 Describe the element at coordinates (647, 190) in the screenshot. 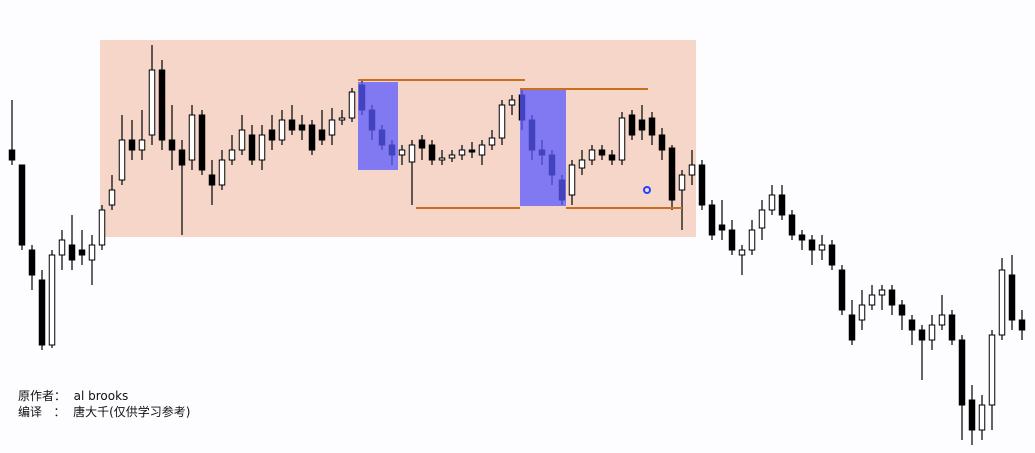

I see `cursor-dot` at that location.